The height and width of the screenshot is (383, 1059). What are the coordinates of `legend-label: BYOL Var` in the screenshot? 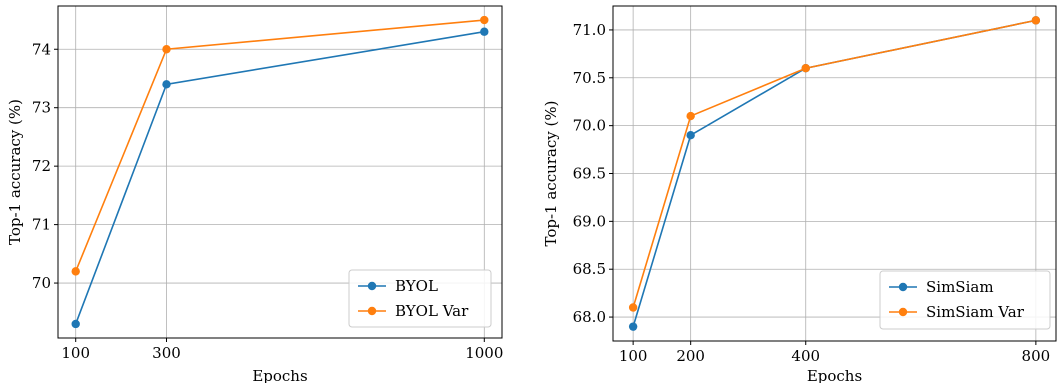 It's located at (432, 311).